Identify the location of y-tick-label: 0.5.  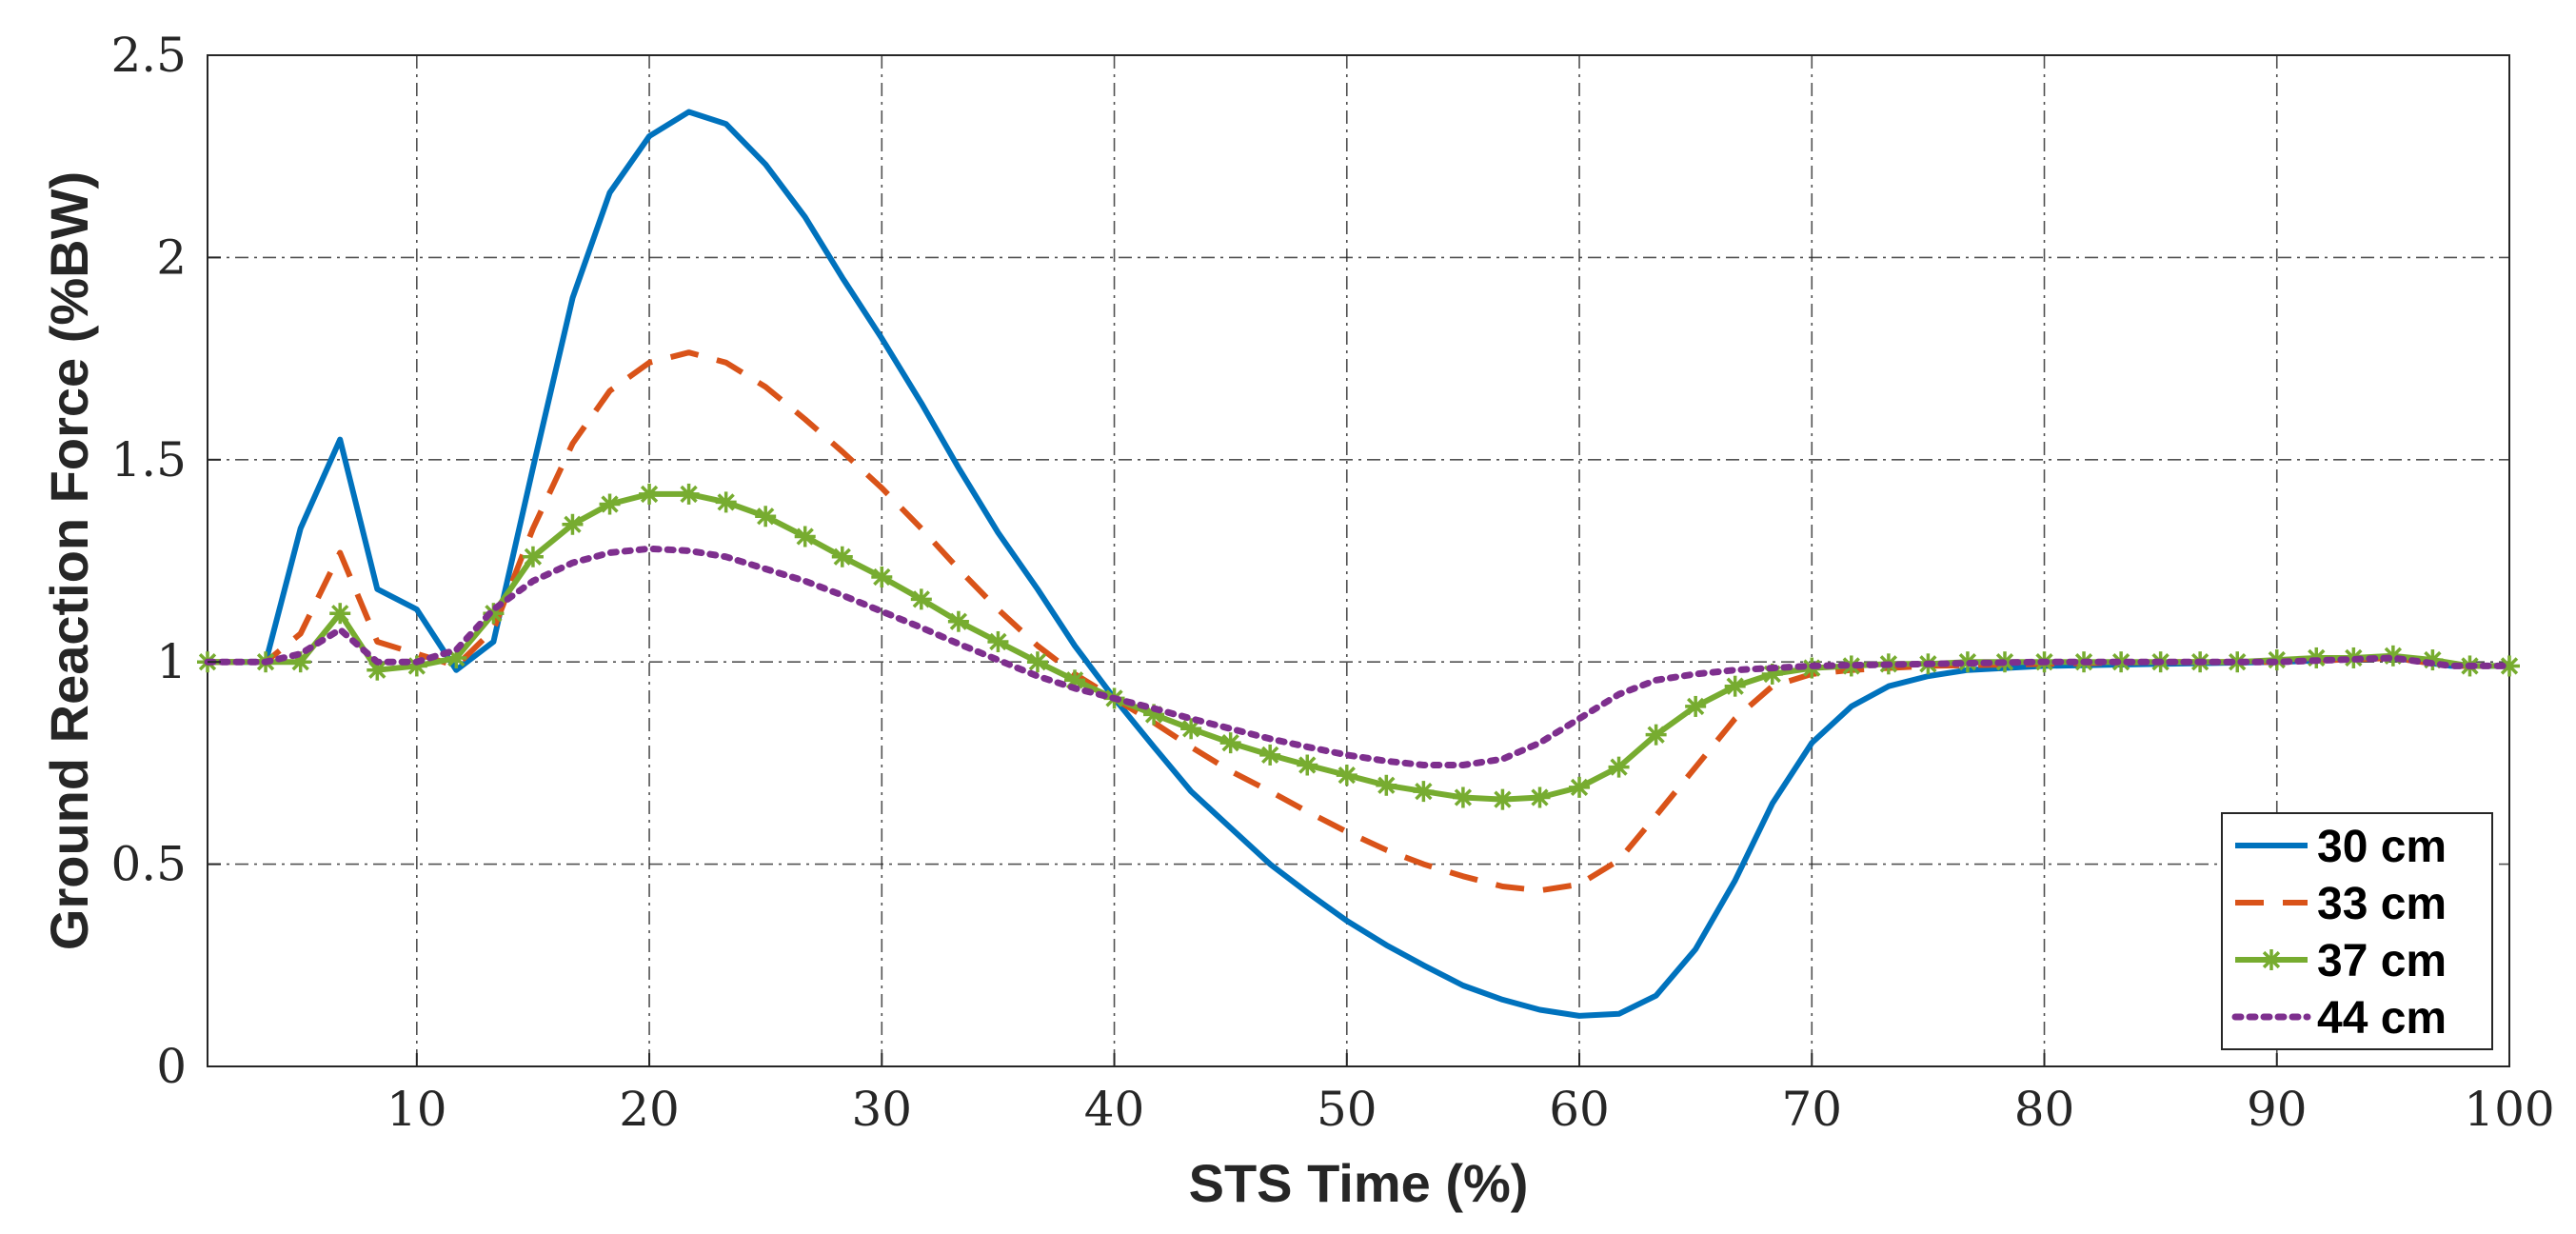
(149, 864).